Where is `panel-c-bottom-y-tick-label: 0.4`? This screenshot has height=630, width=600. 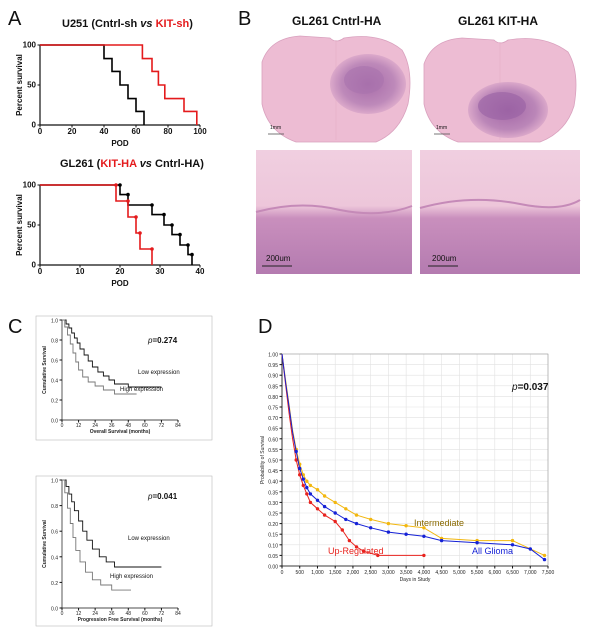
panel-c-bottom-y-tick-label: 0.4 is located at coordinates (54, 558).